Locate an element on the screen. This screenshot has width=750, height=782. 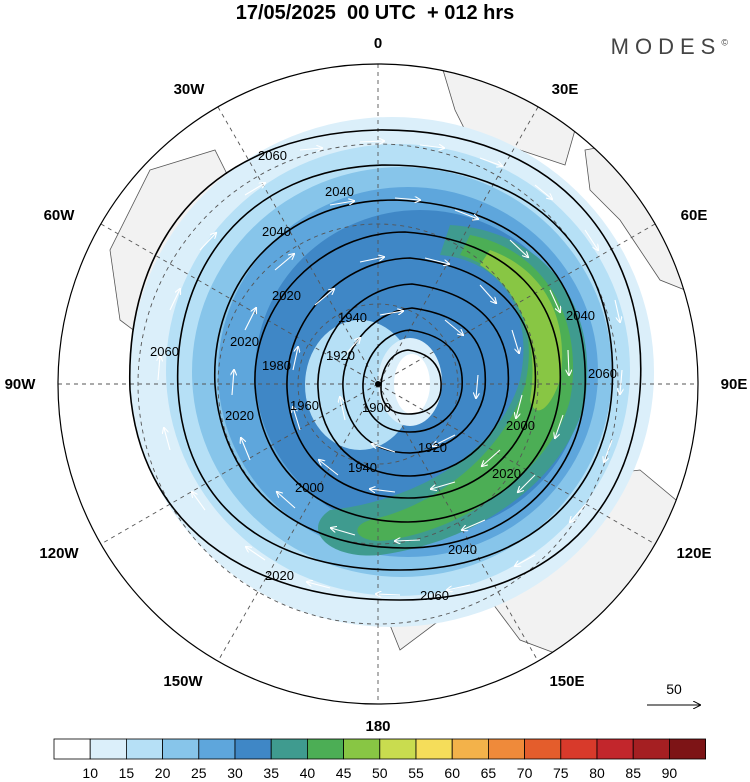
contour-1900 is located at coordinates (411, 382).